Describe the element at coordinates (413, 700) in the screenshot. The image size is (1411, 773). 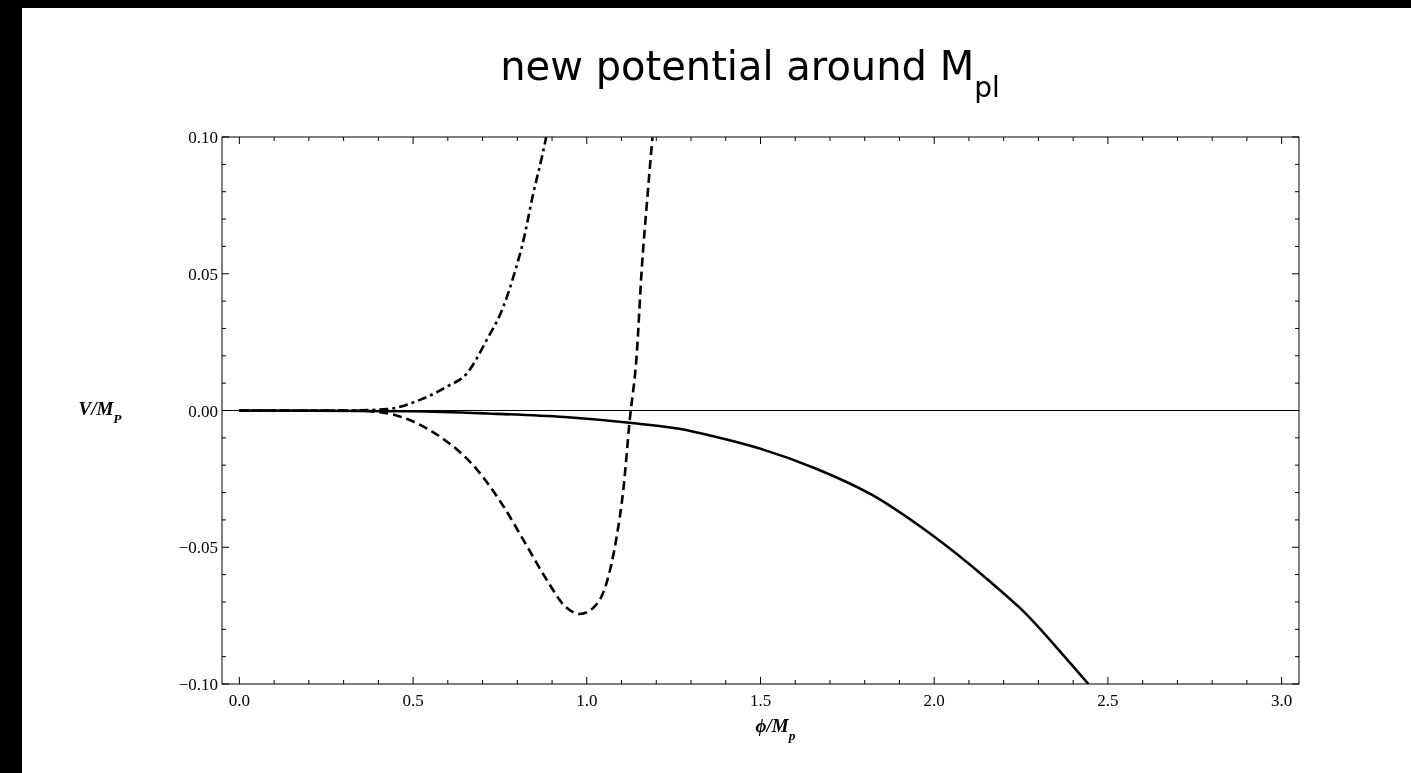
I see `x-tick-label: 0.5` at that location.